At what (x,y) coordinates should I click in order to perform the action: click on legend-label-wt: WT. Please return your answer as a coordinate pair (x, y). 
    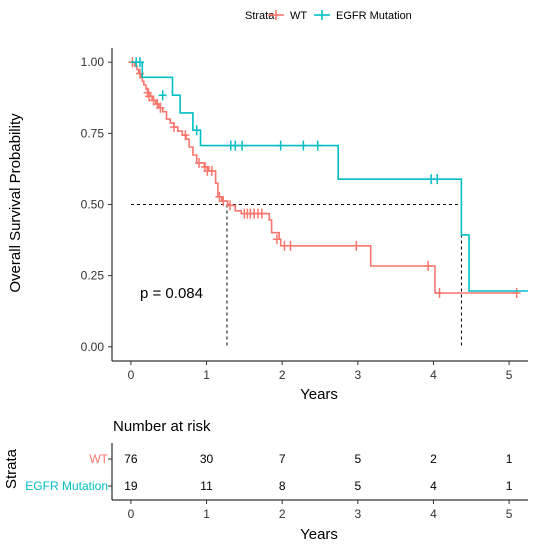
    Looking at the image, I should click on (298, 16).